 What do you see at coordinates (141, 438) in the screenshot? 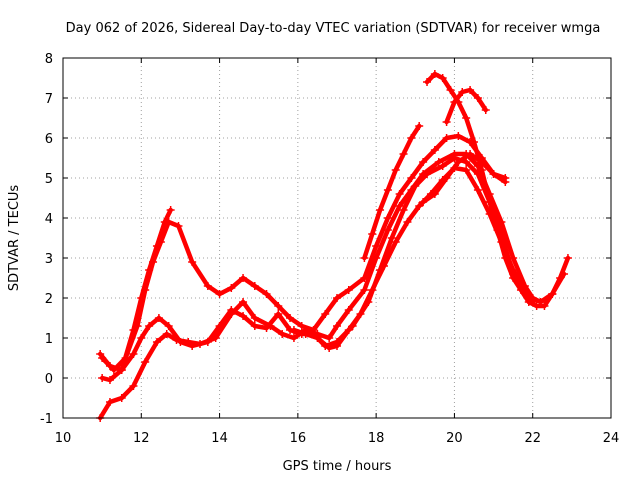
I see `x-tick-label: 12` at bounding box center [141, 438].